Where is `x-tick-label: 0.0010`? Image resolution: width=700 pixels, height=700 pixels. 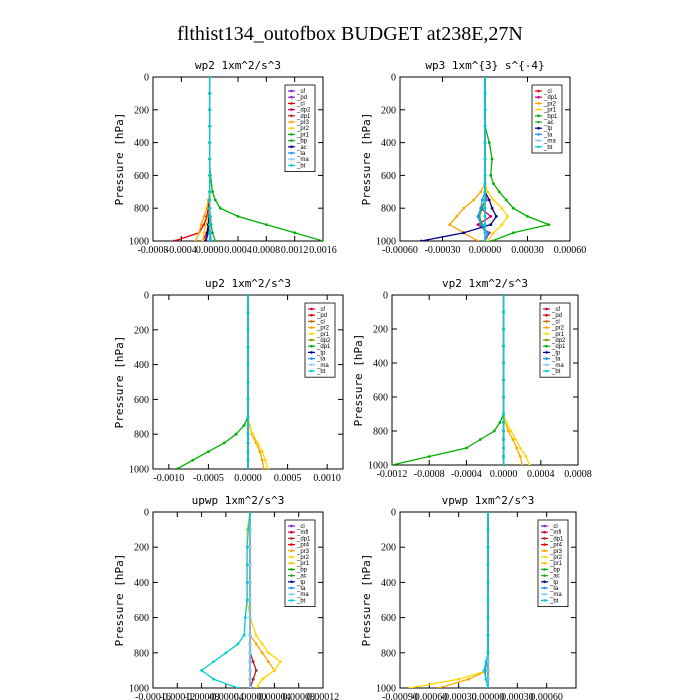 x-tick-label: 0.0010 is located at coordinates (327, 478).